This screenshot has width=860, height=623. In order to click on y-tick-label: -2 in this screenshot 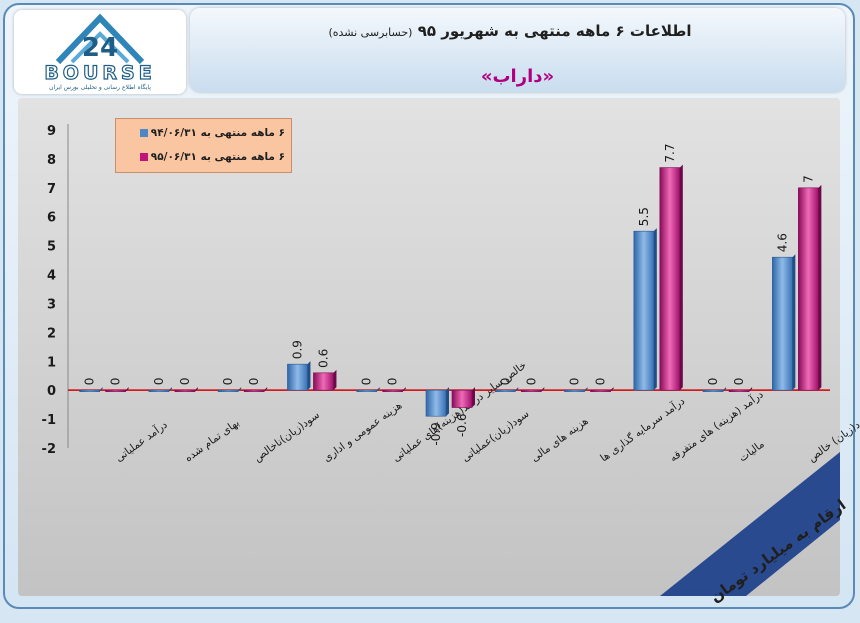, I will do `click(49, 449)`.